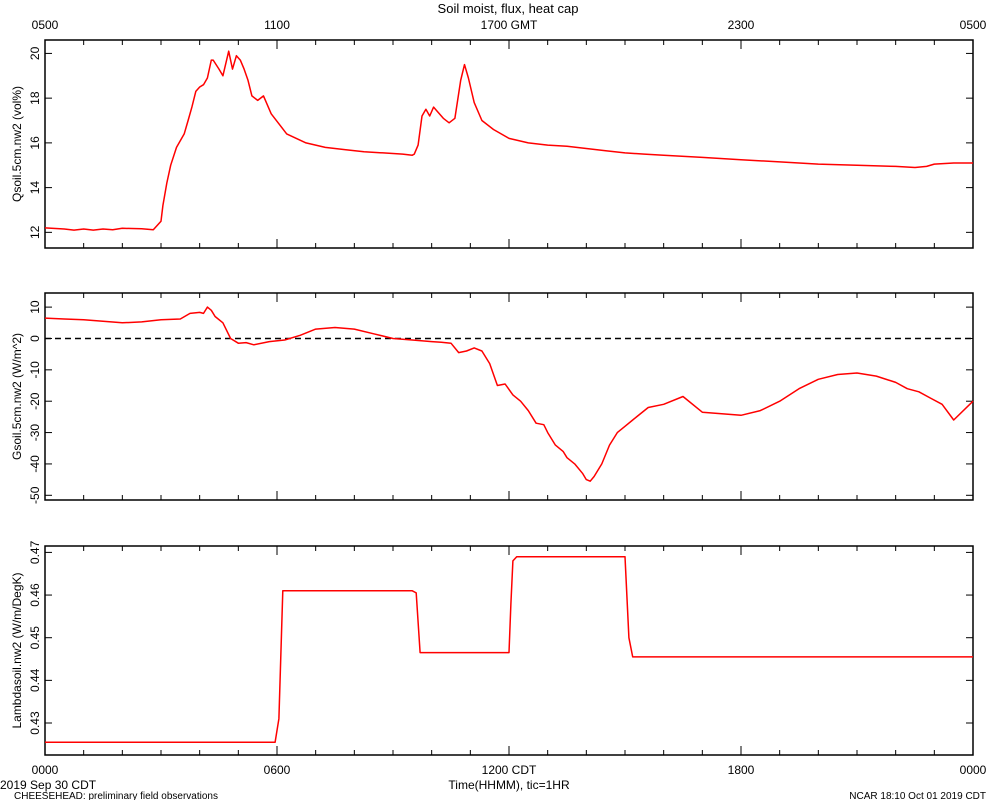 The width and height of the screenshot is (1000, 800). Describe the element at coordinates (35, 680) in the screenshot. I see `y-tick-label: 0.44` at that location.